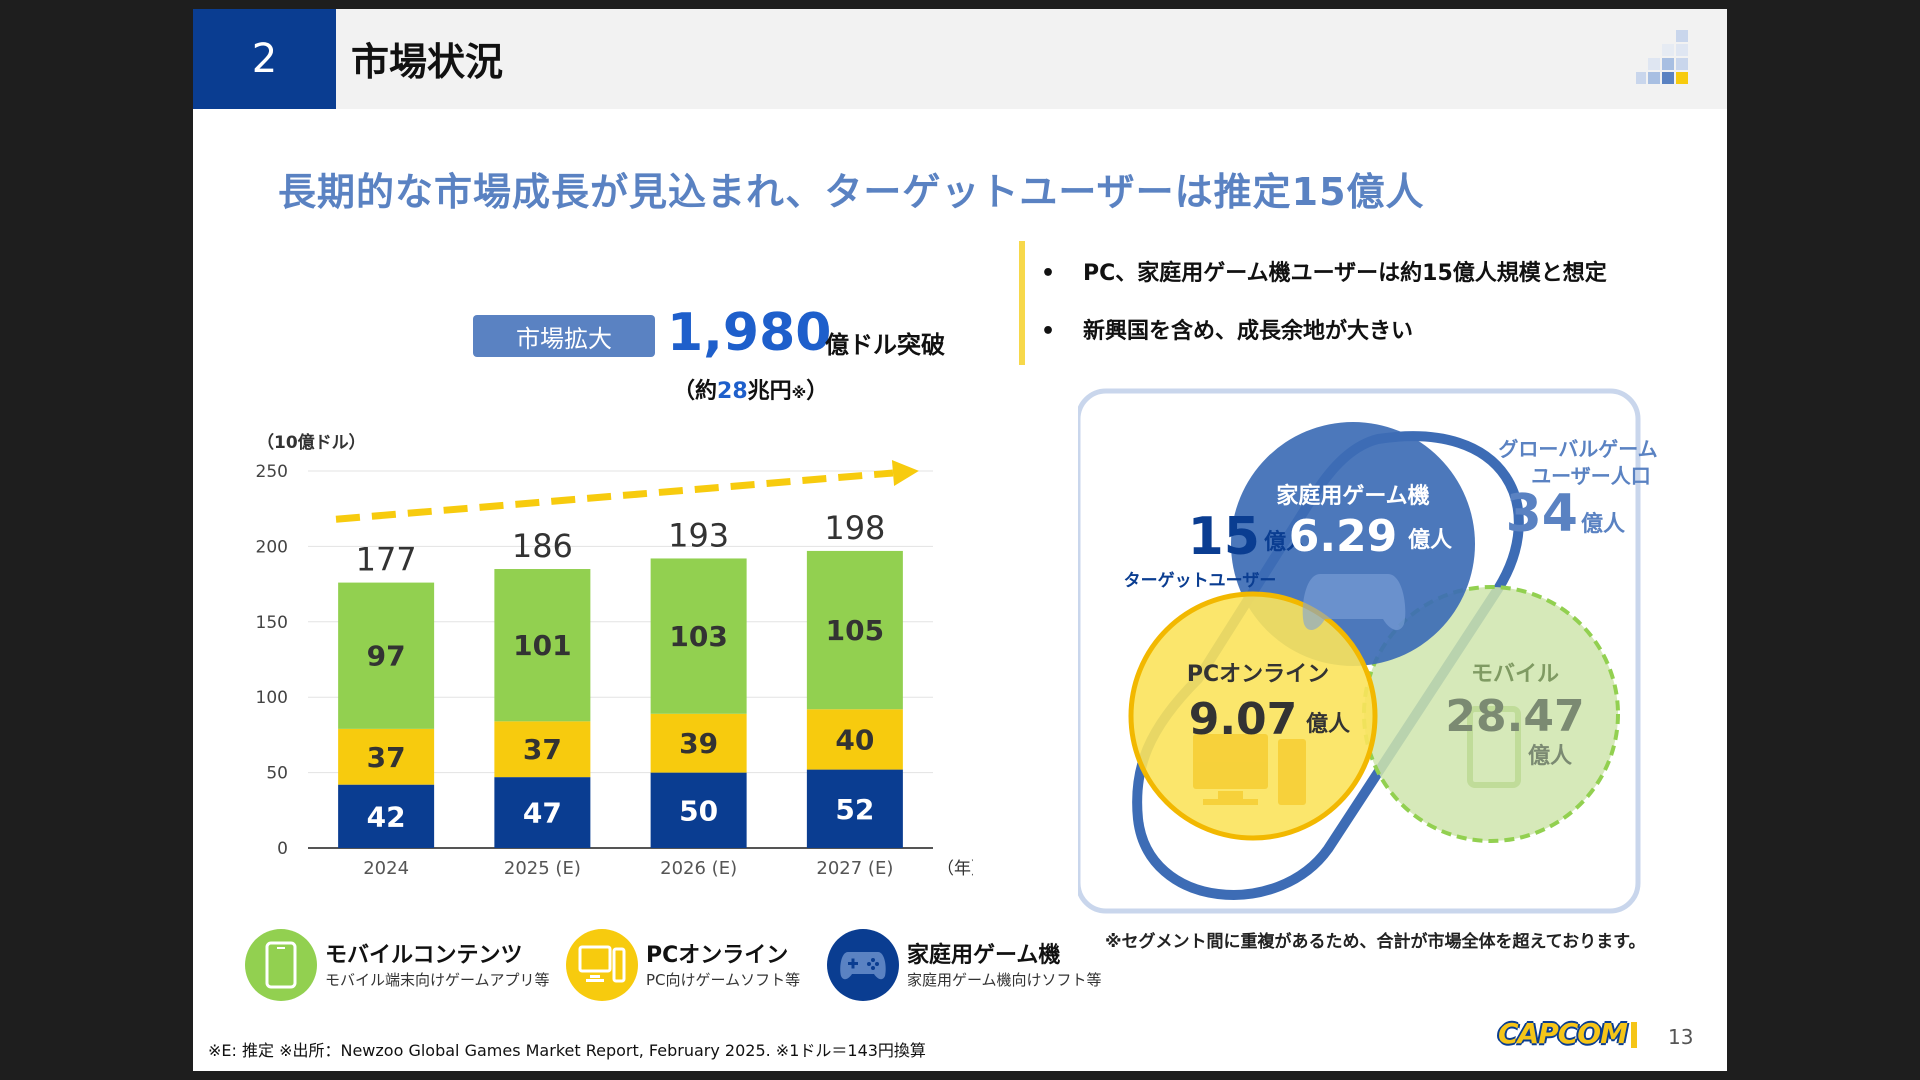  Describe the element at coordinates (542, 546) in the screenshot. I see `bar-total-label: 186` at that location.